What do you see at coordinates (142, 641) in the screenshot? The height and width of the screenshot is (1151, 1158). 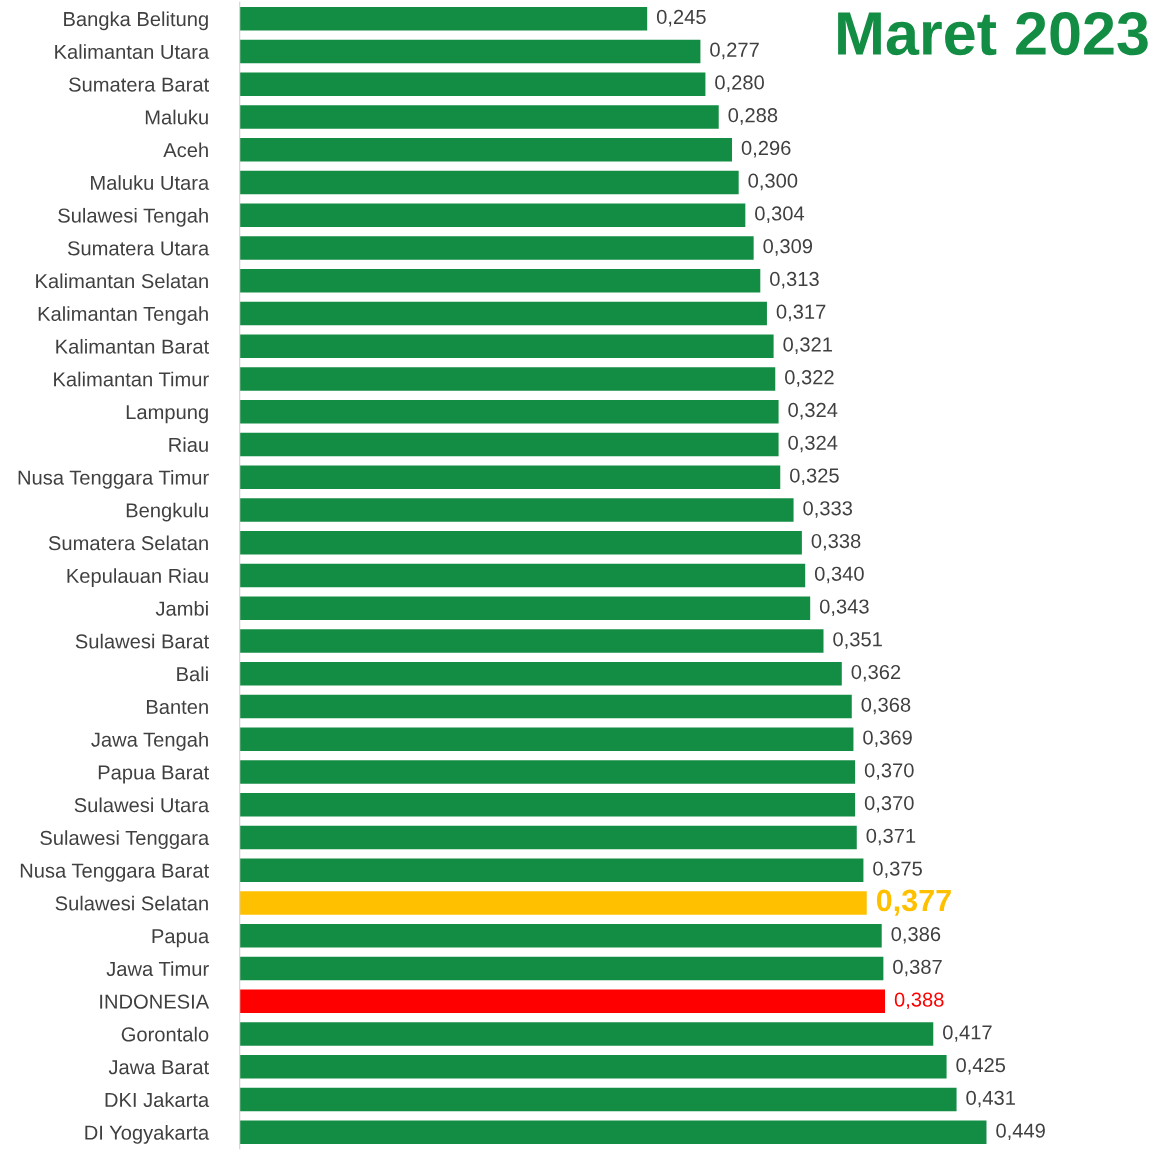 I see `y-tick-label: Sulawesi Barat` at bounding box center [142, 641].